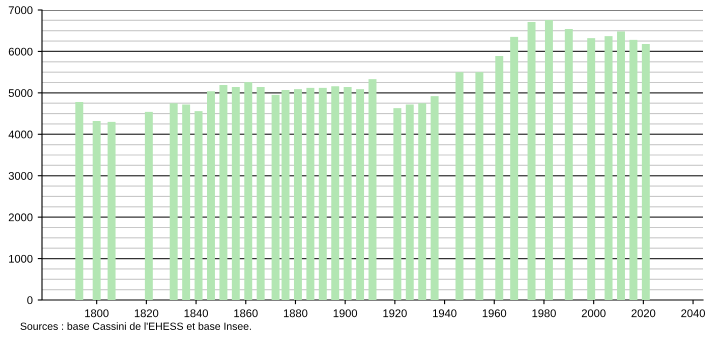  Describe the element at coordinates (246, 313) in the screenshot. I see `x-tick-label: 1860` at that location.